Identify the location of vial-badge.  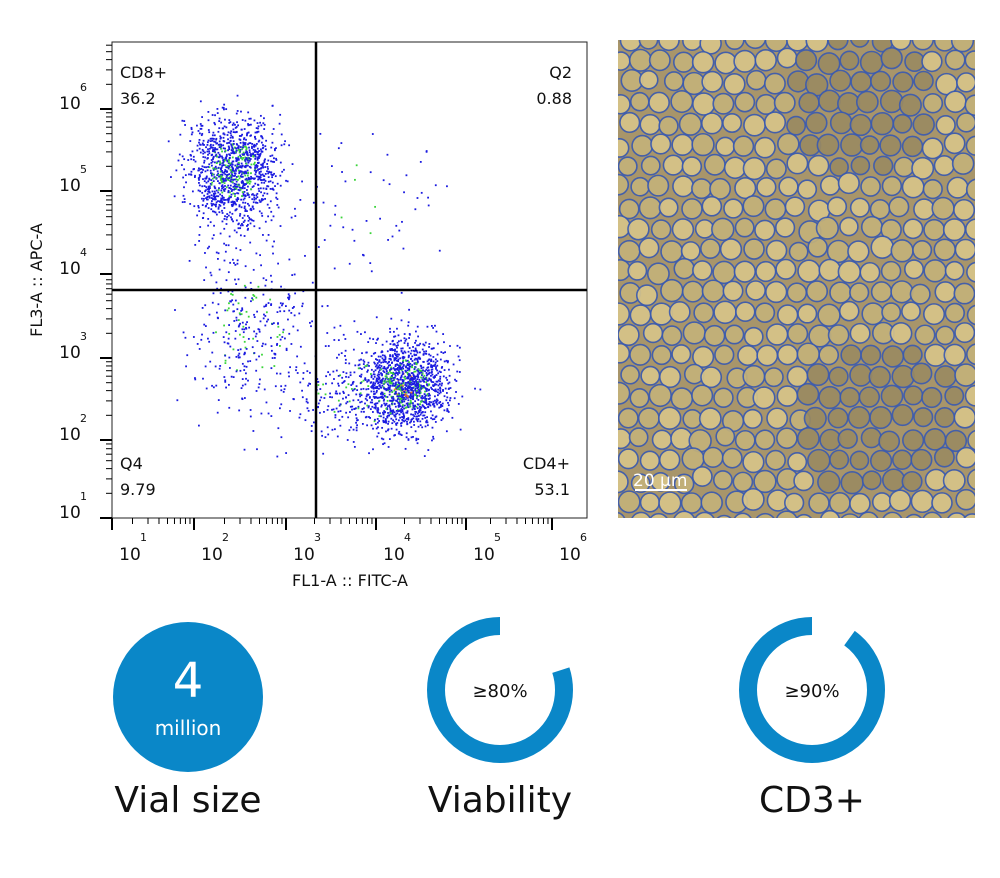
(188, 697).